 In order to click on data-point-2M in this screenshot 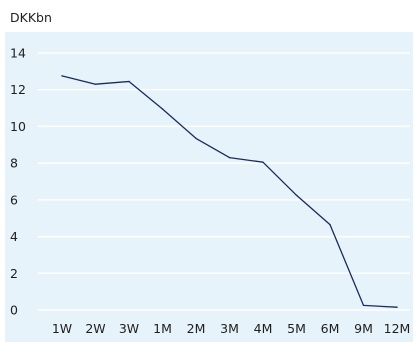, I will do `click(196, 138)`.